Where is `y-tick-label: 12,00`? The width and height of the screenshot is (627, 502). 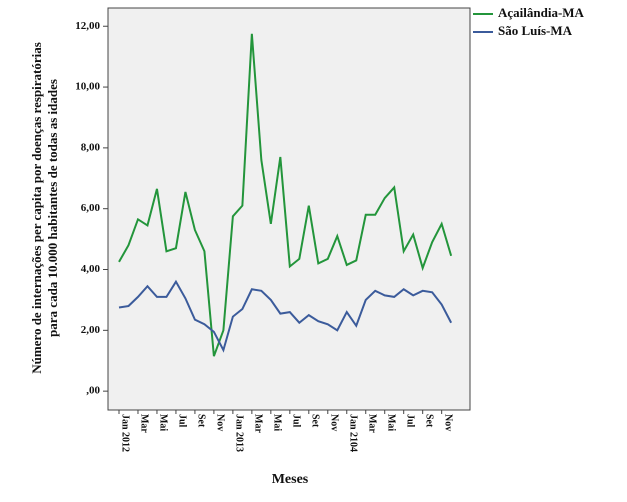
y-tick-label: 12,00 is located at coordinates (87, 26).